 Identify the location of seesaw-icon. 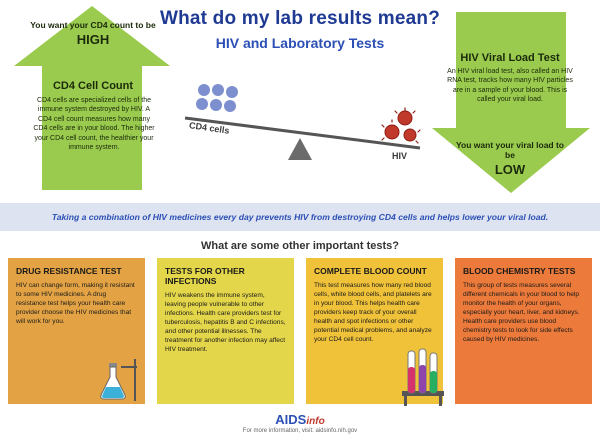
(302, 122).